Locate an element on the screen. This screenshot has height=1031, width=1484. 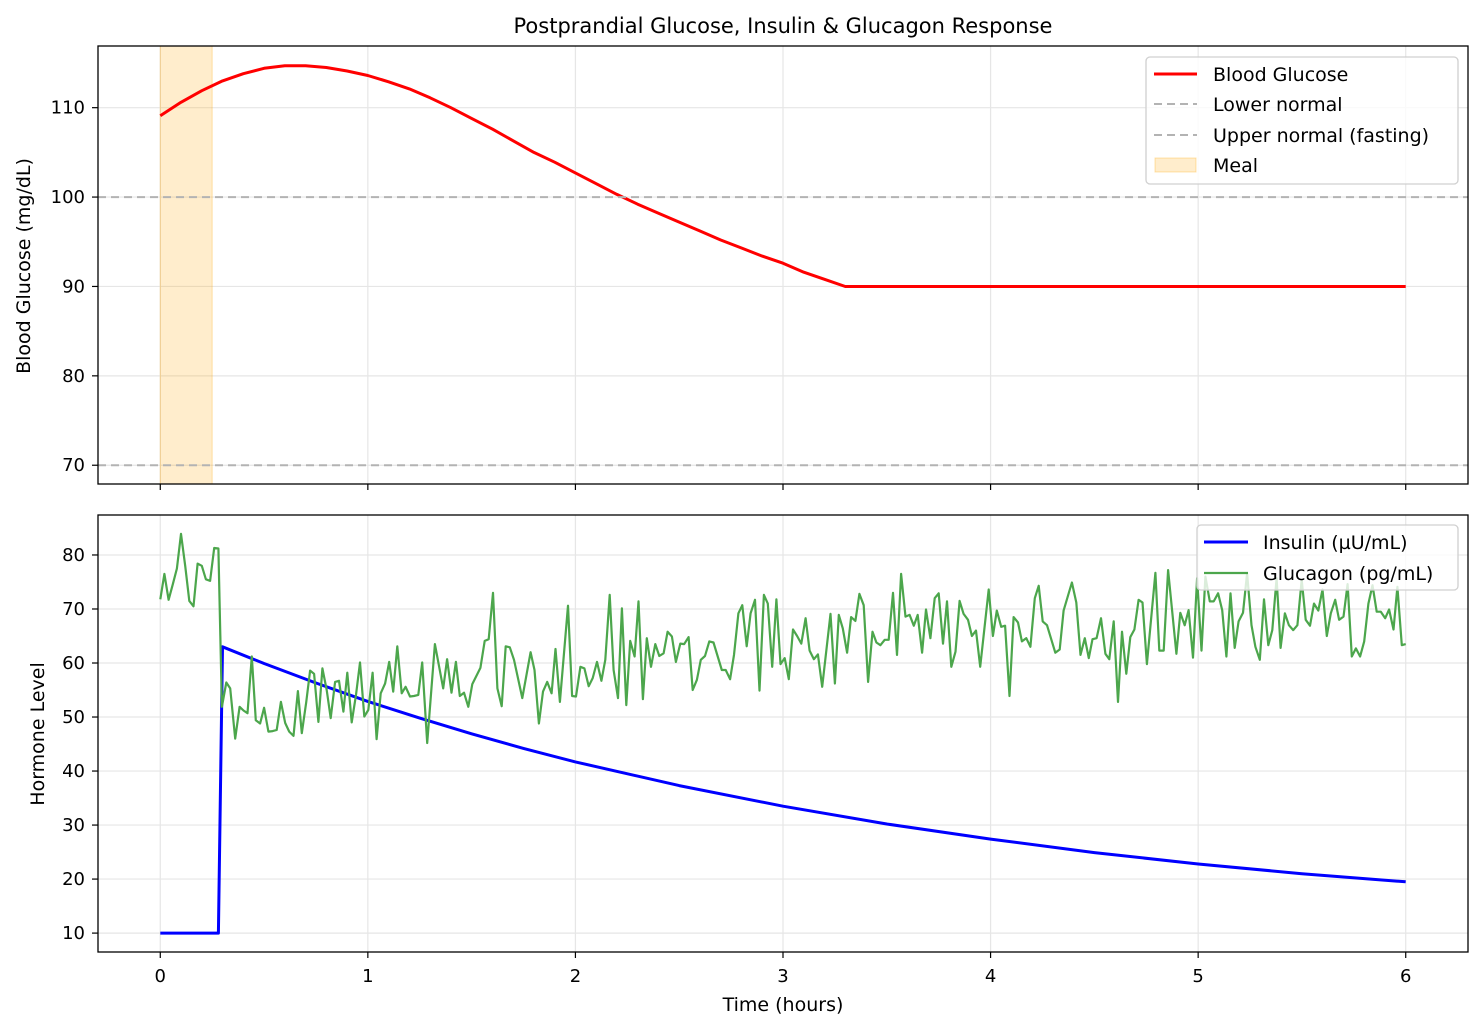
y-tick-label: 30 is located at coordinates (73, 825).